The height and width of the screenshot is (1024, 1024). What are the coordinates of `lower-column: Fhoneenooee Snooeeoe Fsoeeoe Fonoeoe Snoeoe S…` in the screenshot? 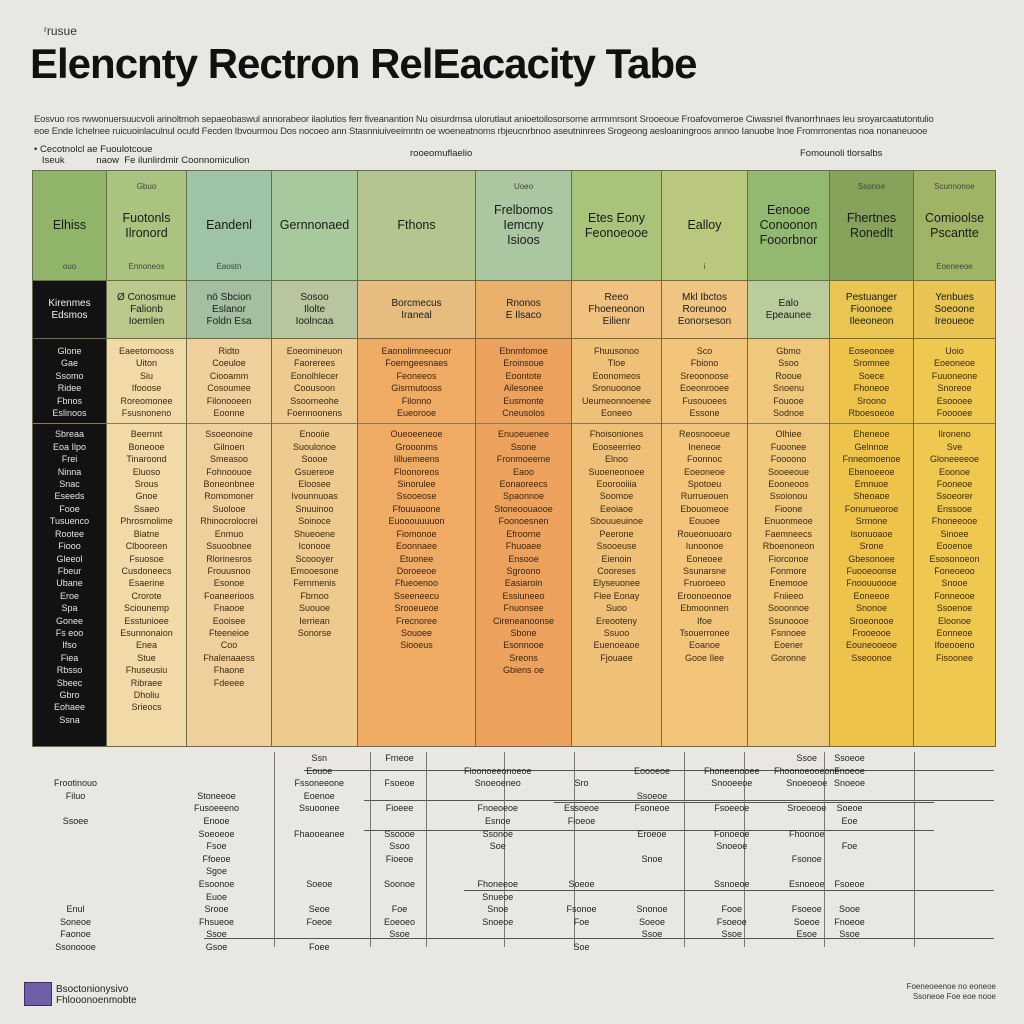 It's located at (732, 853).